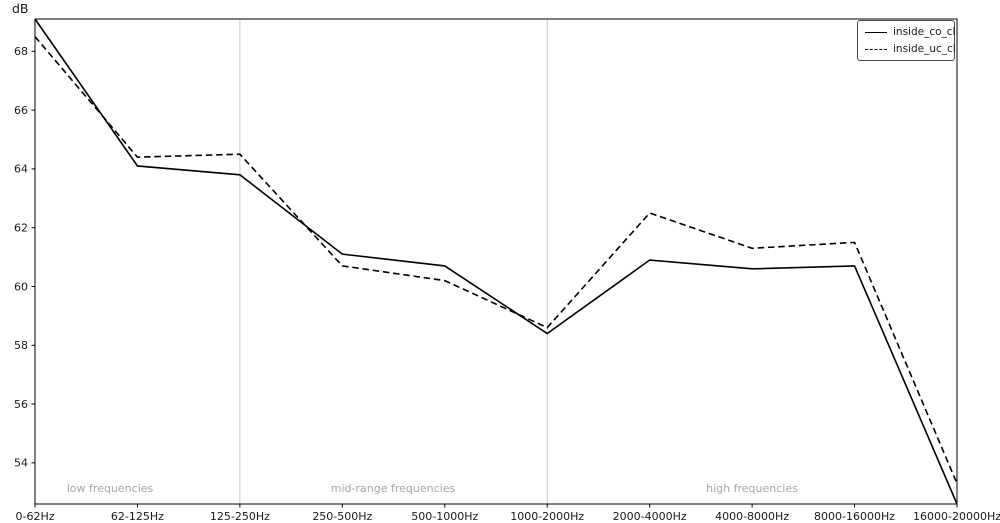 The height and width of the screenshot is (523, 1000). Describe the element at coordinates (444, 516) in the screenshot. I see `x-tick-label: 500-1000Hz` at that location.